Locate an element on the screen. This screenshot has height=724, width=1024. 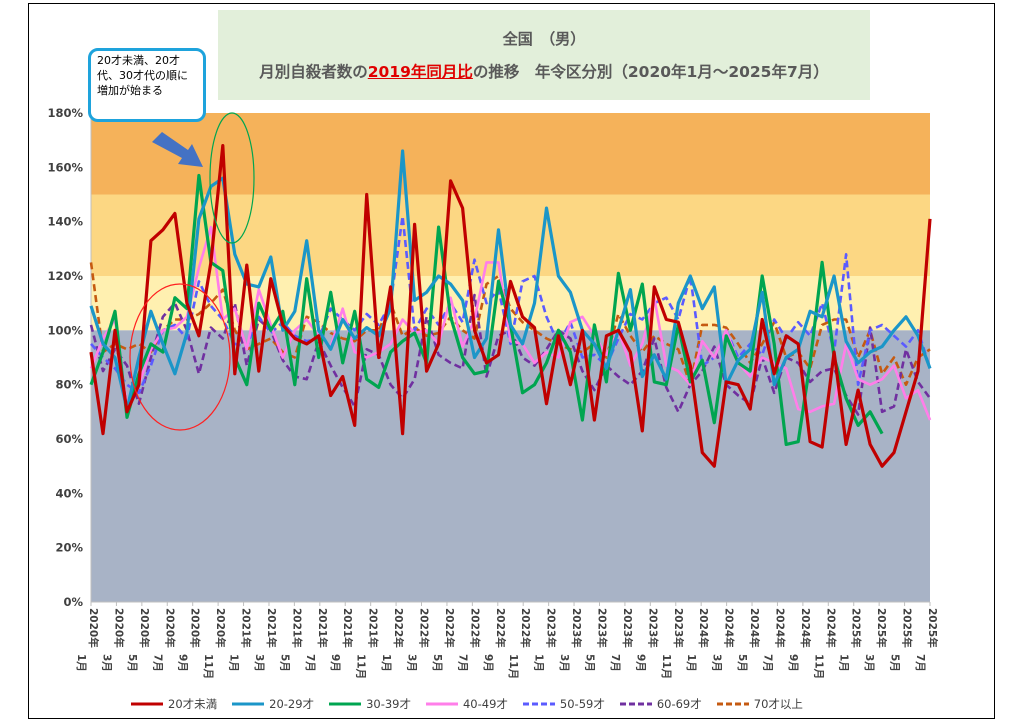
annotation-arrow-icon is located at coordinates (177, 149).